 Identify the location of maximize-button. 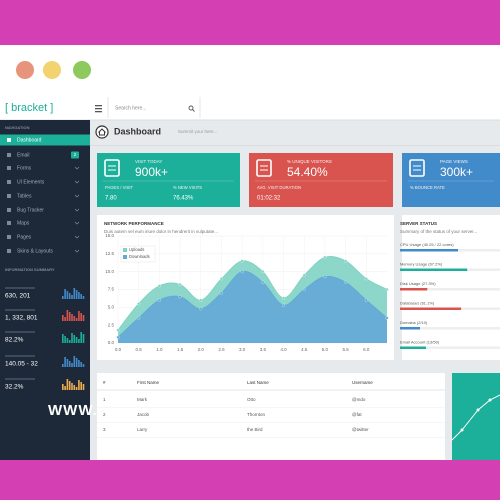
(82, 70).